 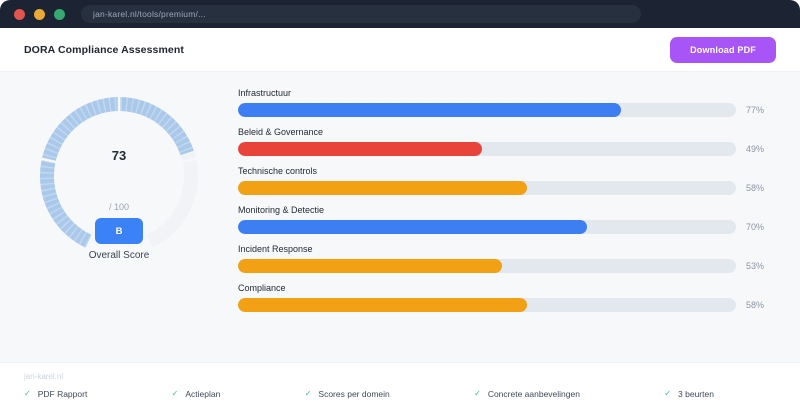 What do you see at coordinates (755, 149) in the screenshot?
I see `bar-value: 49%` at bounding box center [755, 149].